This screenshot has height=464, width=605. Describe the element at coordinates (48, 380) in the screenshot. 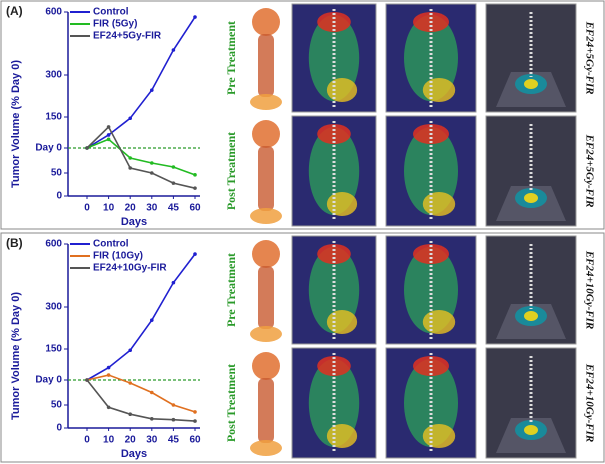

I see `y-tick-label: Day 0` at that location.